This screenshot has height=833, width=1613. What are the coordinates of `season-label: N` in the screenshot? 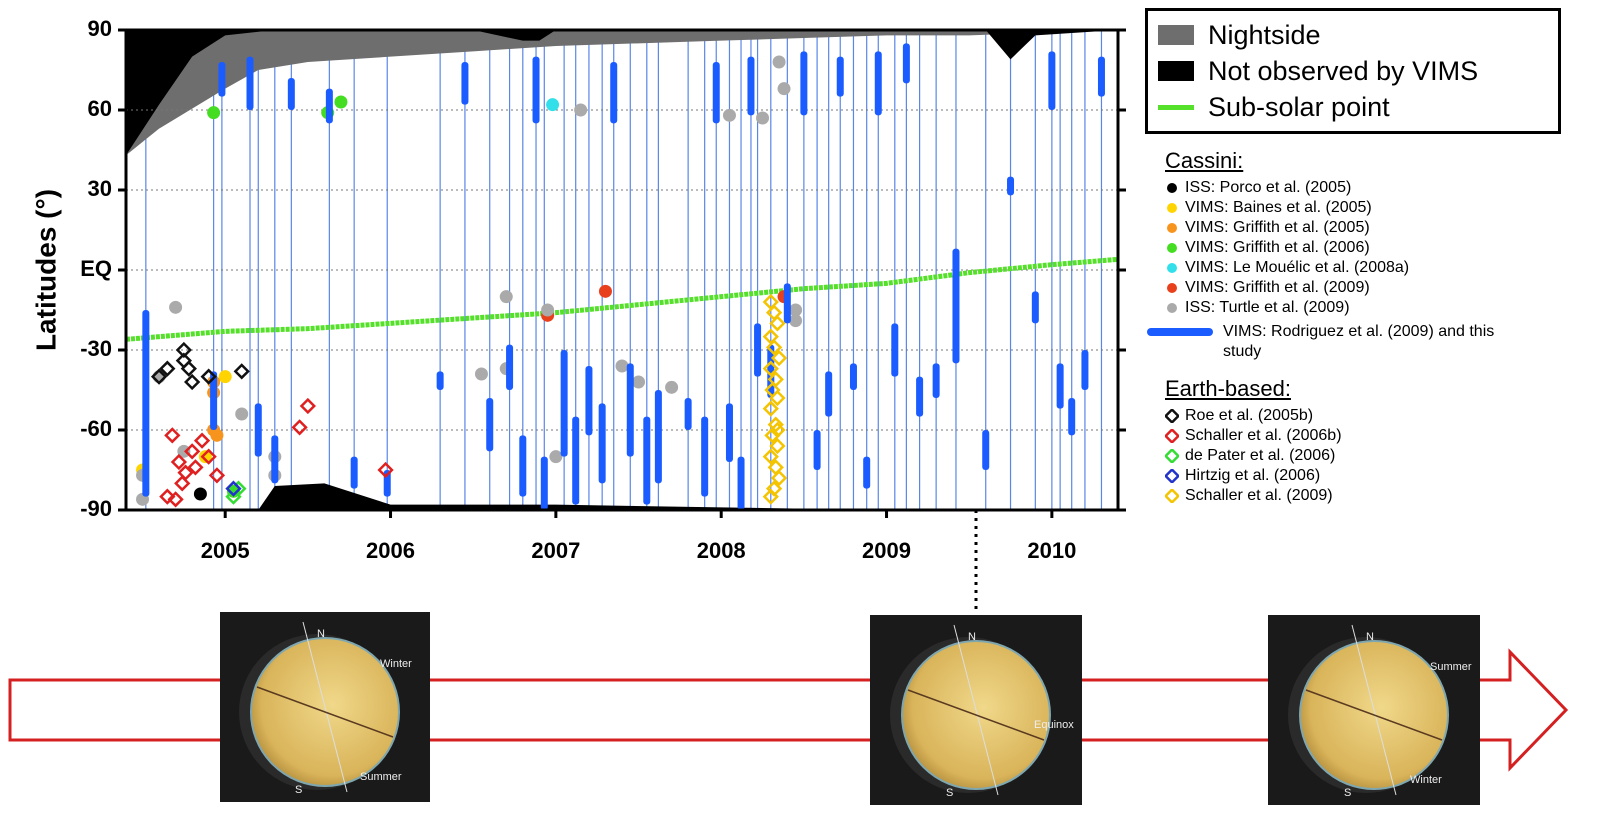 It's located at (321, 634).